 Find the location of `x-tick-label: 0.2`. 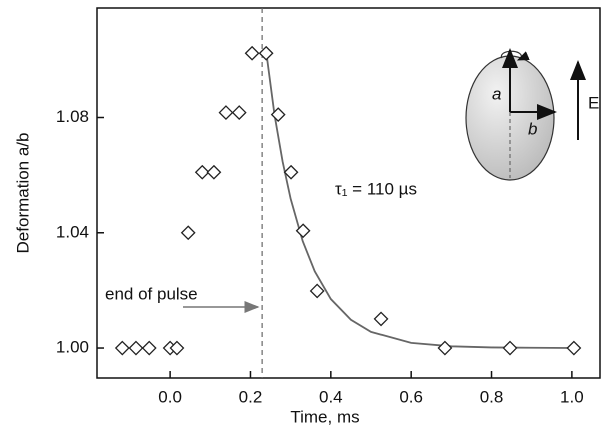

x-tick-label: 0.2 is located at coordinates (251, 396).